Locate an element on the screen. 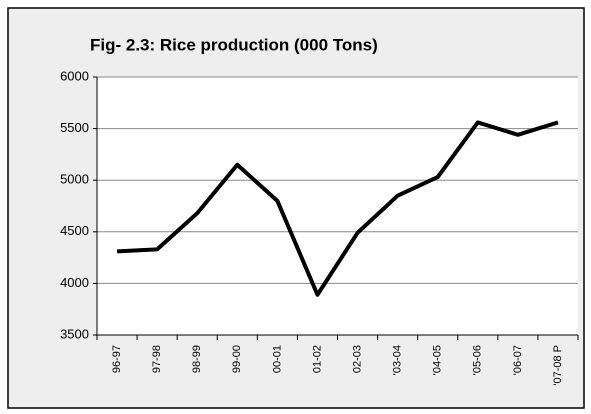 The width and height of the screenshot is (591, 414). x-tick-label: 97-98 is located at coordinates (157, 359).